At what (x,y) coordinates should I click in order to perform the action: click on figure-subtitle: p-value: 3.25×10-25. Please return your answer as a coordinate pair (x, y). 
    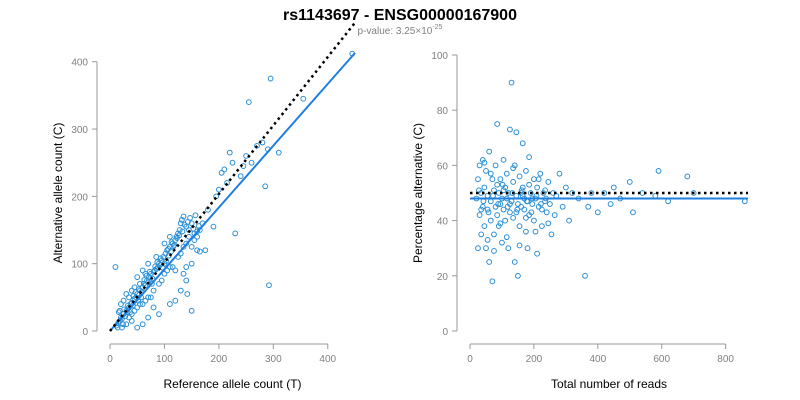
    Looking at the image, I should click on (400, 30).